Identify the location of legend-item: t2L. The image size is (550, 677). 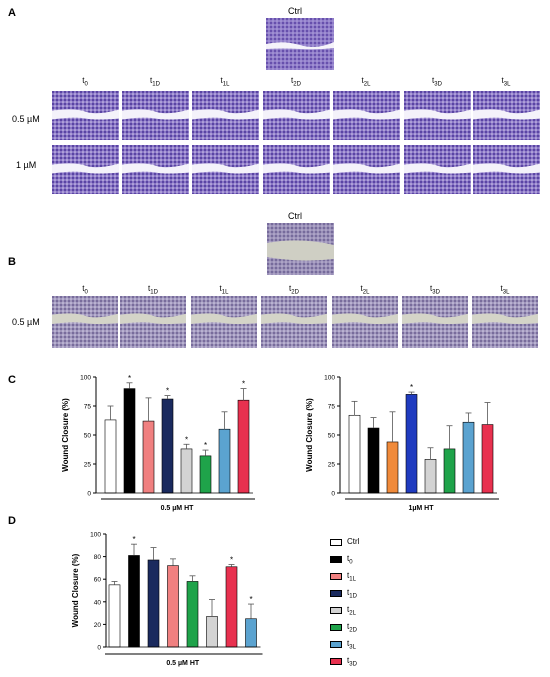
(343, 611).